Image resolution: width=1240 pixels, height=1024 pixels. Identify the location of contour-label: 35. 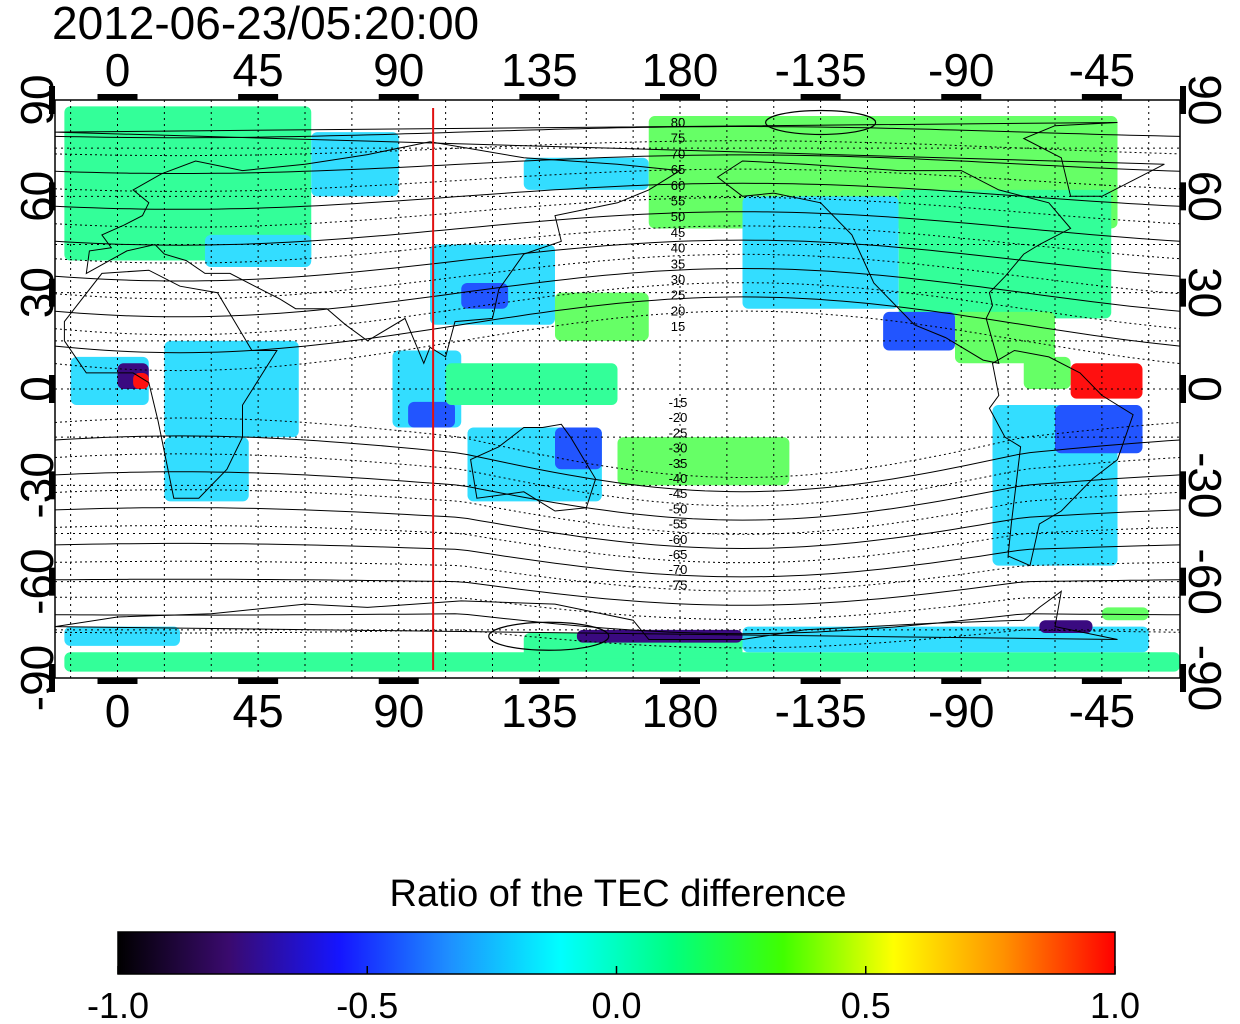
(678, 263).